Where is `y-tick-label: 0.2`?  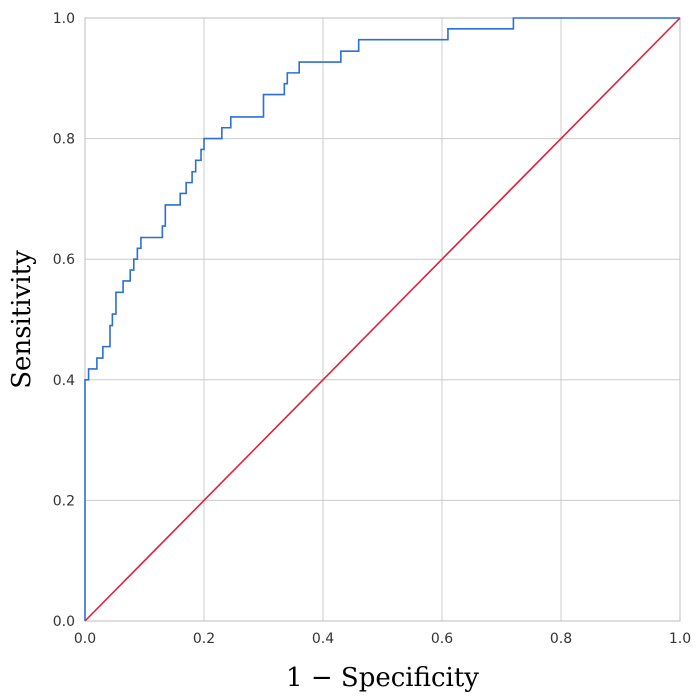
y-tick-label: 0.2 is located at coordinates (64, 501).